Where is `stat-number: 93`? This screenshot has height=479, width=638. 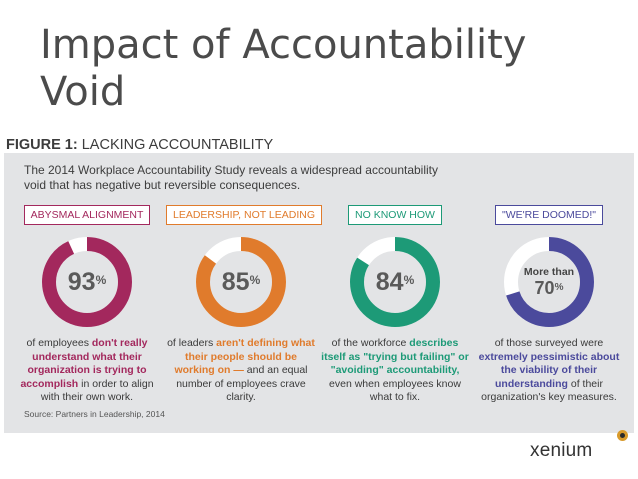
stat-number: 93 is located at coordinates (81, 281).